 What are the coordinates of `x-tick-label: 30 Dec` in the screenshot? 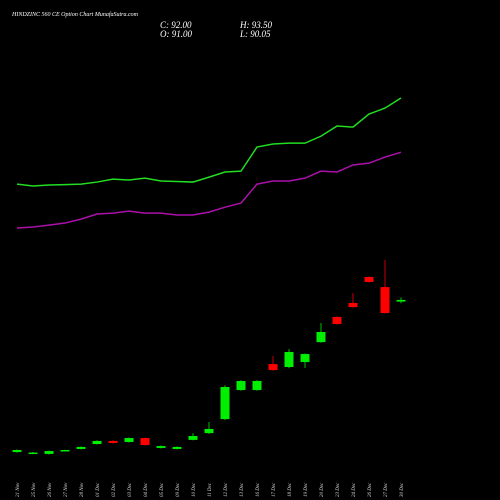 It's located at (402, 489).